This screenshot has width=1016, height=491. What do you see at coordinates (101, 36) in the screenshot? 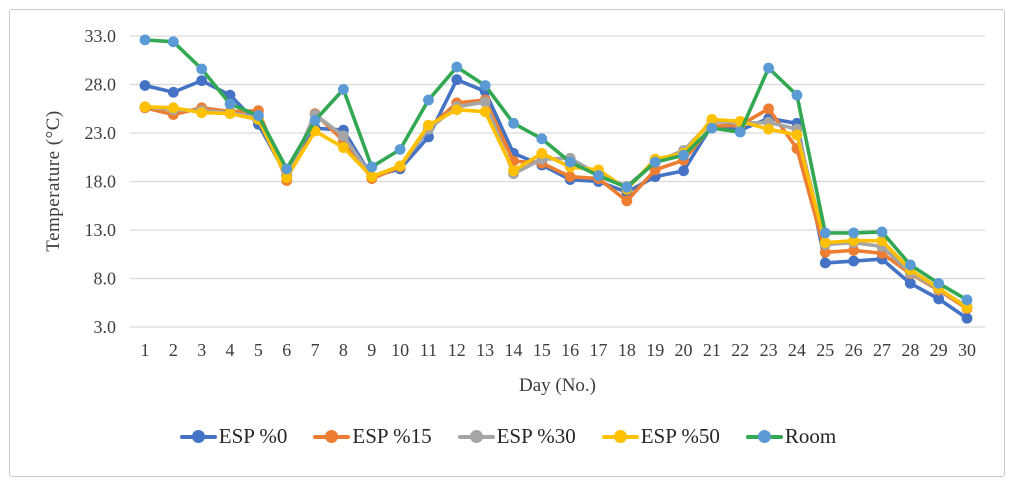
I see `y-tick-label: 33.0` at bounding box center [101, 36].